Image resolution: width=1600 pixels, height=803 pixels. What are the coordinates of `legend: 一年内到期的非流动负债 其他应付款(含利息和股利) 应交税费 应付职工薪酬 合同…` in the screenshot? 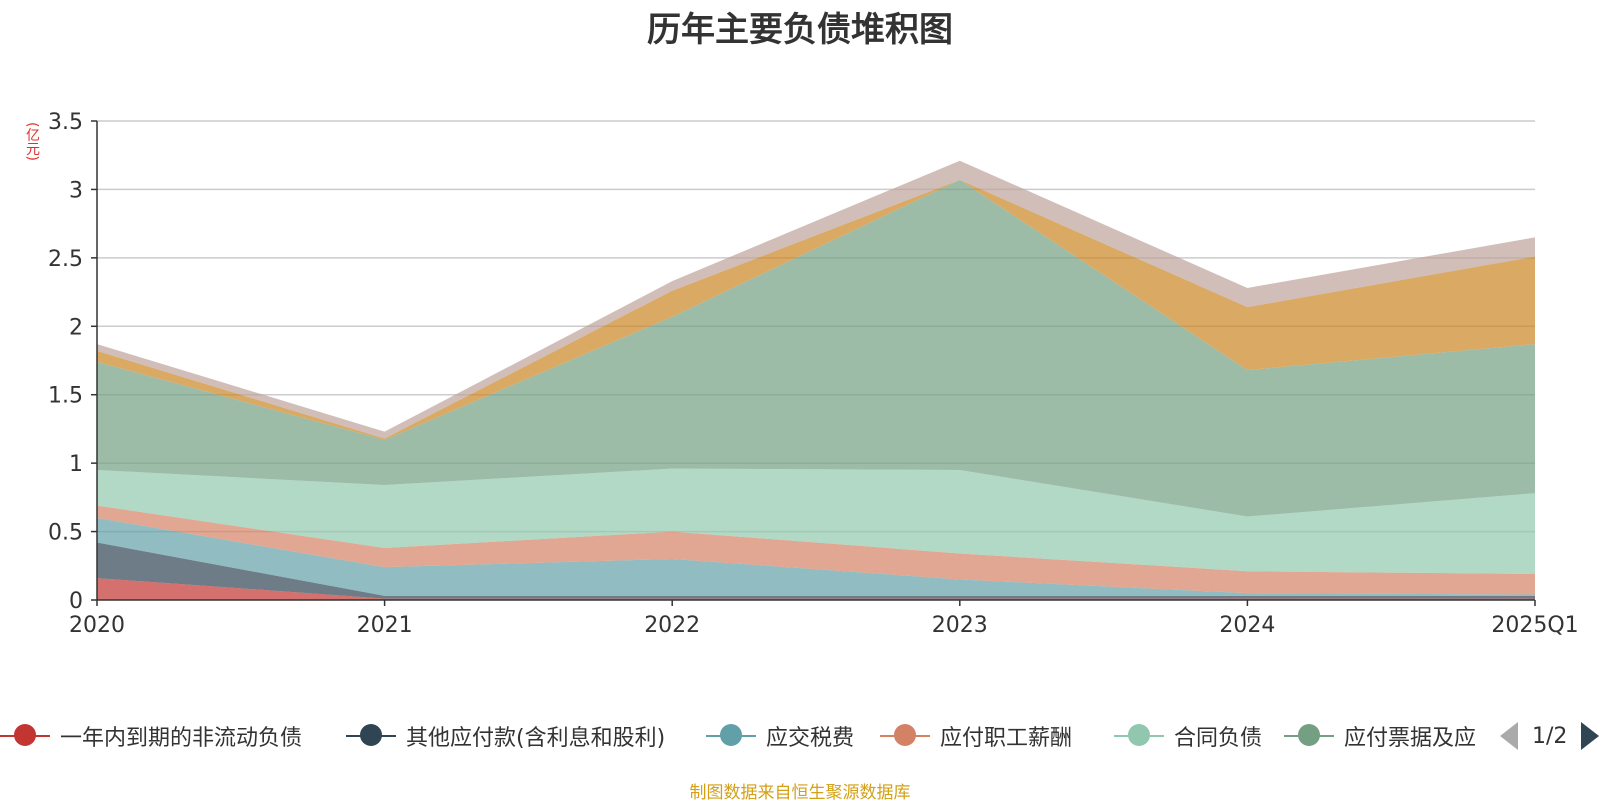 It's located at (800, 736).